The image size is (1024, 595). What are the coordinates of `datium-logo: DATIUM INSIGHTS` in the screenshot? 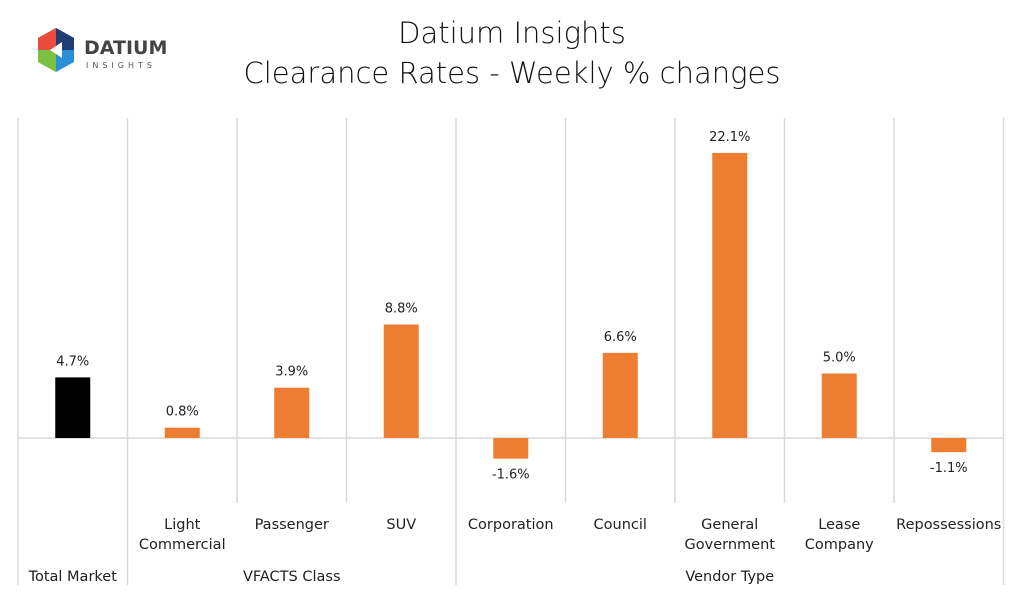 It's located at (102, 50).